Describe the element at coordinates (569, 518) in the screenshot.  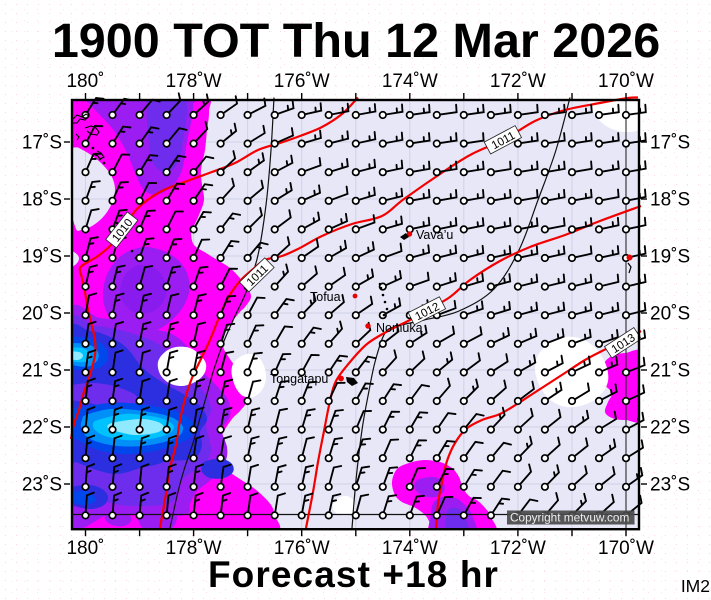
I see `svg-text: Copyright metvuw.com` at that location.